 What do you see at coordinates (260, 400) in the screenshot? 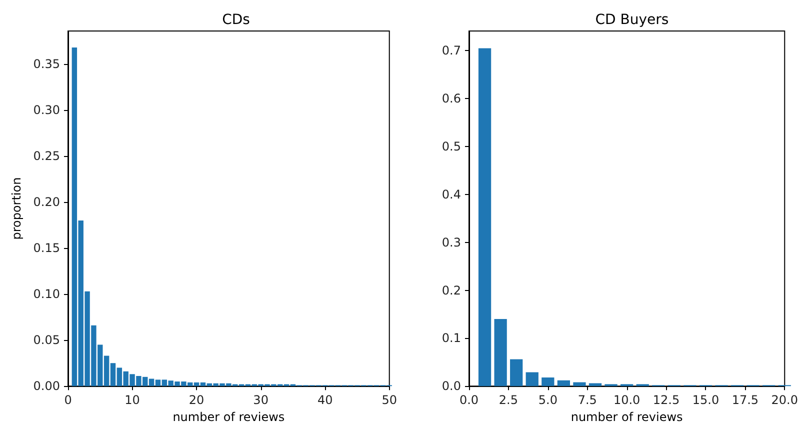
I see `x-tick-label: 30` at bounding box center [260, 400].